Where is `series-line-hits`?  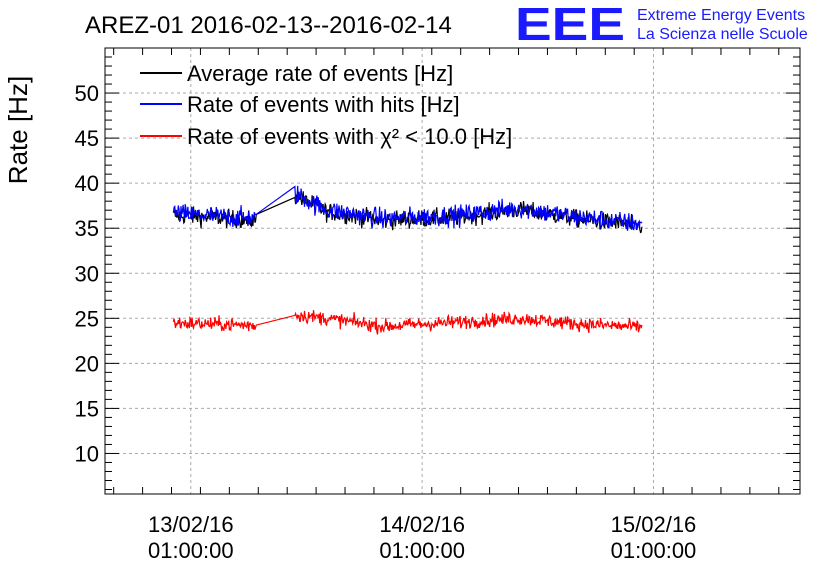
series-line-hits is located at coordinates (407, 208).